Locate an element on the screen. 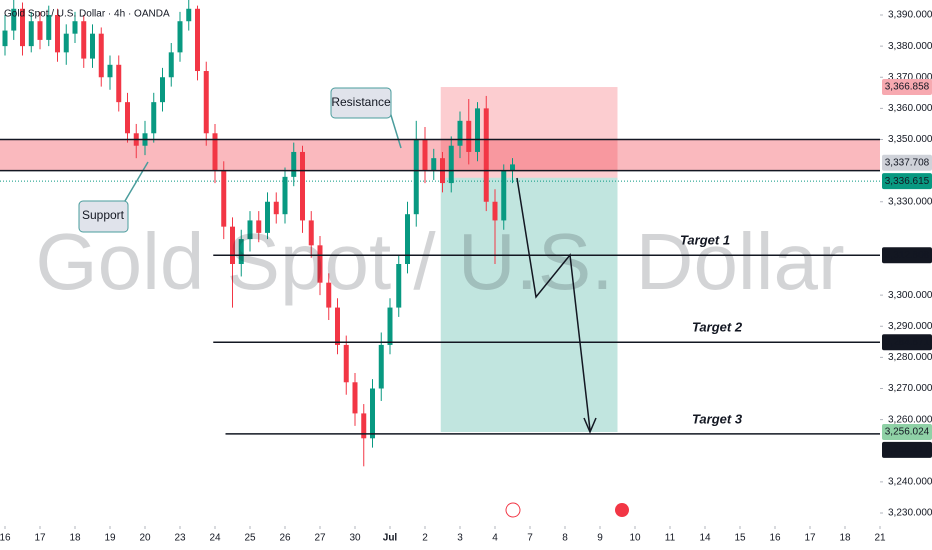 The image size is (932, 550). x-tick-label: 17 is located at coordinates (40, 538).